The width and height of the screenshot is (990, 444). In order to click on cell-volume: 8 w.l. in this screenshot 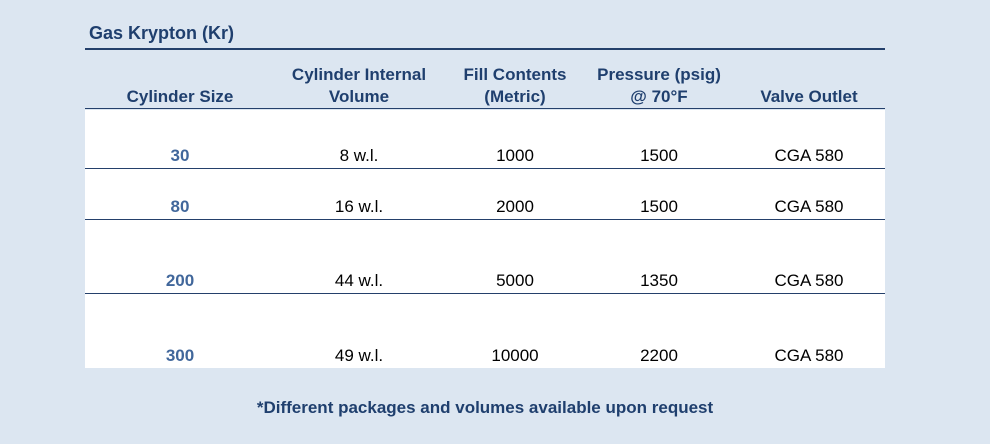, I will do `click(359, 155)`.